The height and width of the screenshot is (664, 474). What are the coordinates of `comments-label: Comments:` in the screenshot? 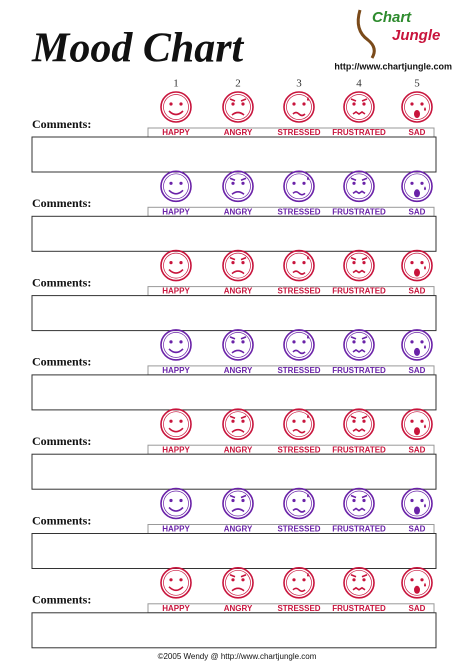 It's located at (61, 124).